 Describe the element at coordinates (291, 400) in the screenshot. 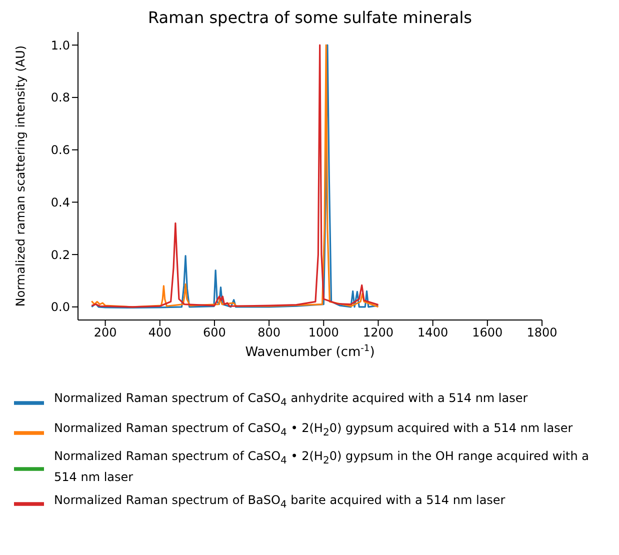

I see `legend-label: Normalized Raman spectrum of CaSO$_{4}$ anhydrite acquired with a 514 nm laser` at that location.